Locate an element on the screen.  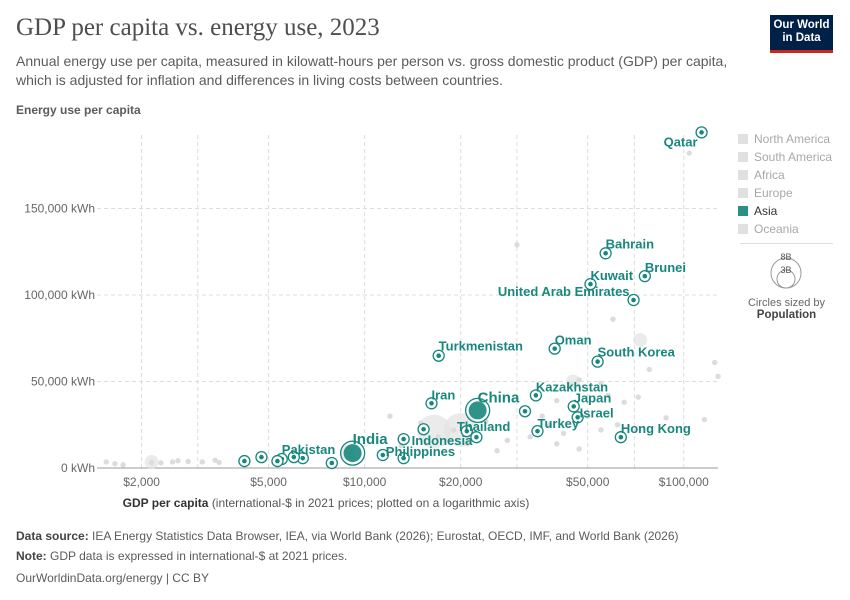
size-legend: 8B 3B Circles sized by Population is located at coordinates (786, 282).